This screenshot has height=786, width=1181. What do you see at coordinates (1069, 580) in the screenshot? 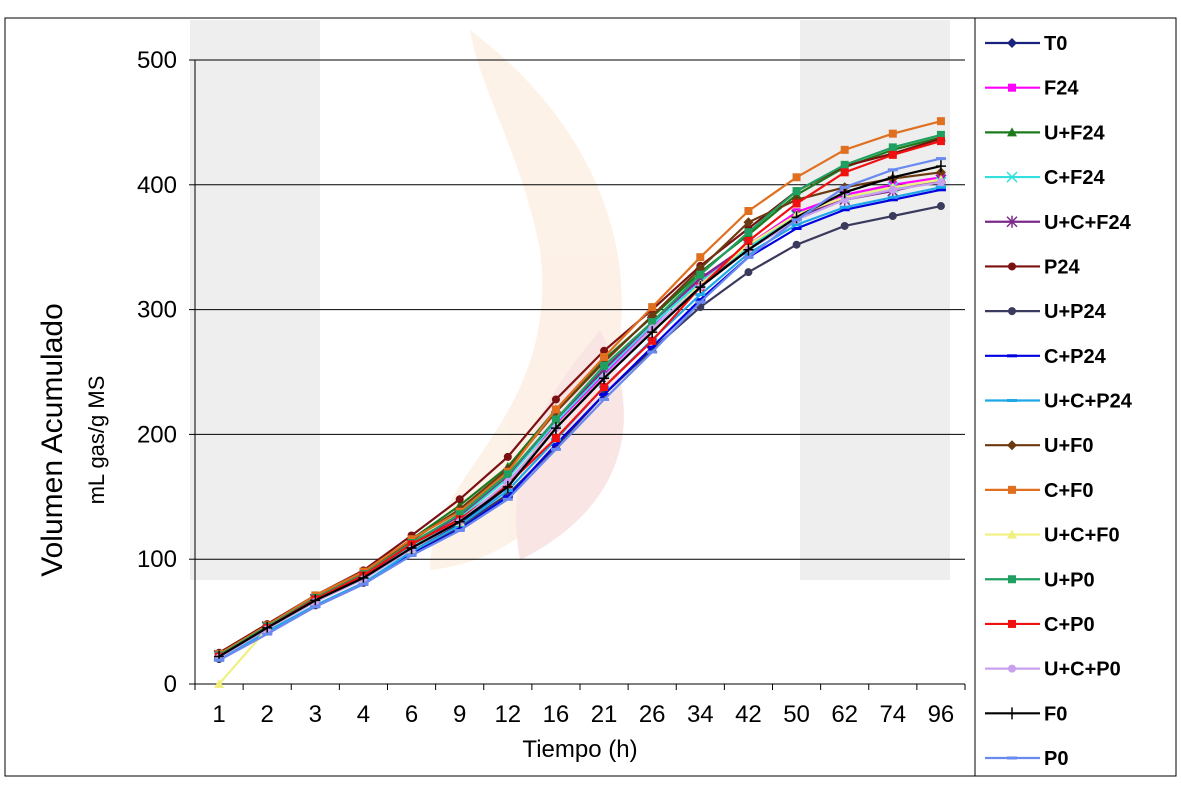
I see `legend-label: U+P0` at bounding box center [1069, 580].